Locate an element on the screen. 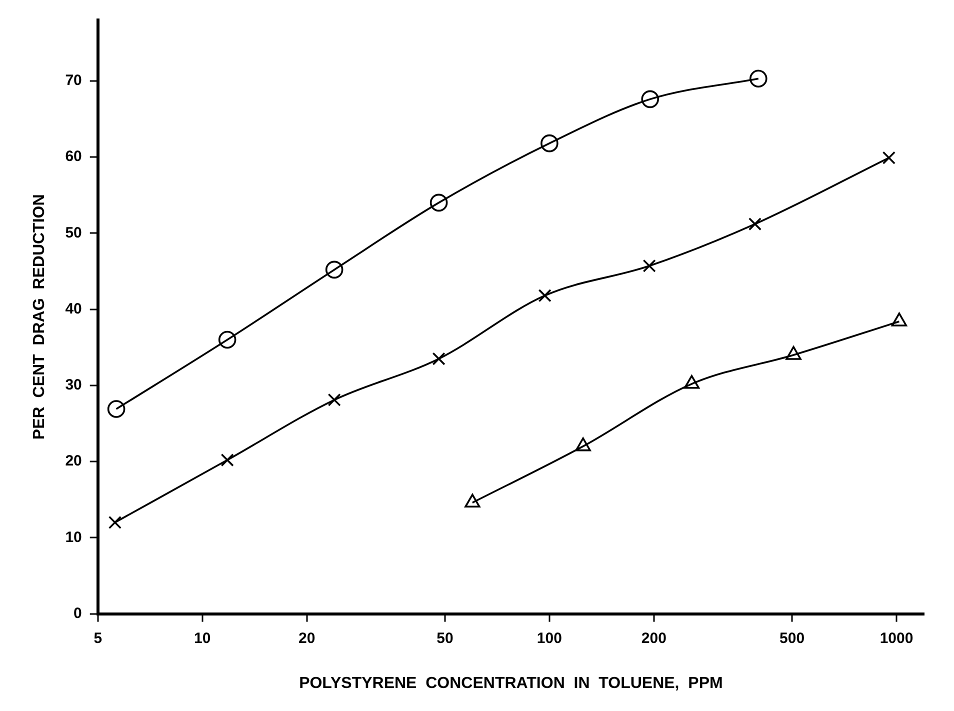 The image size is (954, 711). y-tick-label: 0 is located at coordinates (78, 613).